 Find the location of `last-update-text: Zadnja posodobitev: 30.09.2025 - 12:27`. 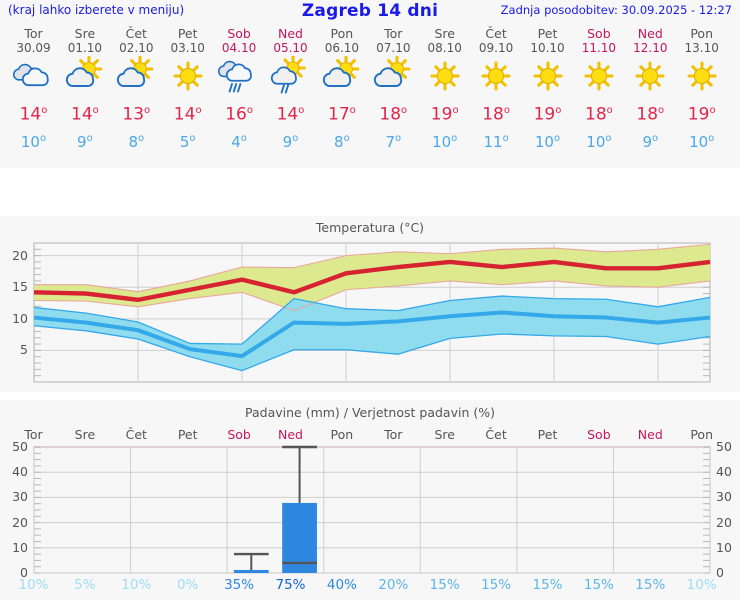

last-update-text: Zadnja posodobitev: 30.09.2025 - 12:27 is located at coordinates (616, 10).